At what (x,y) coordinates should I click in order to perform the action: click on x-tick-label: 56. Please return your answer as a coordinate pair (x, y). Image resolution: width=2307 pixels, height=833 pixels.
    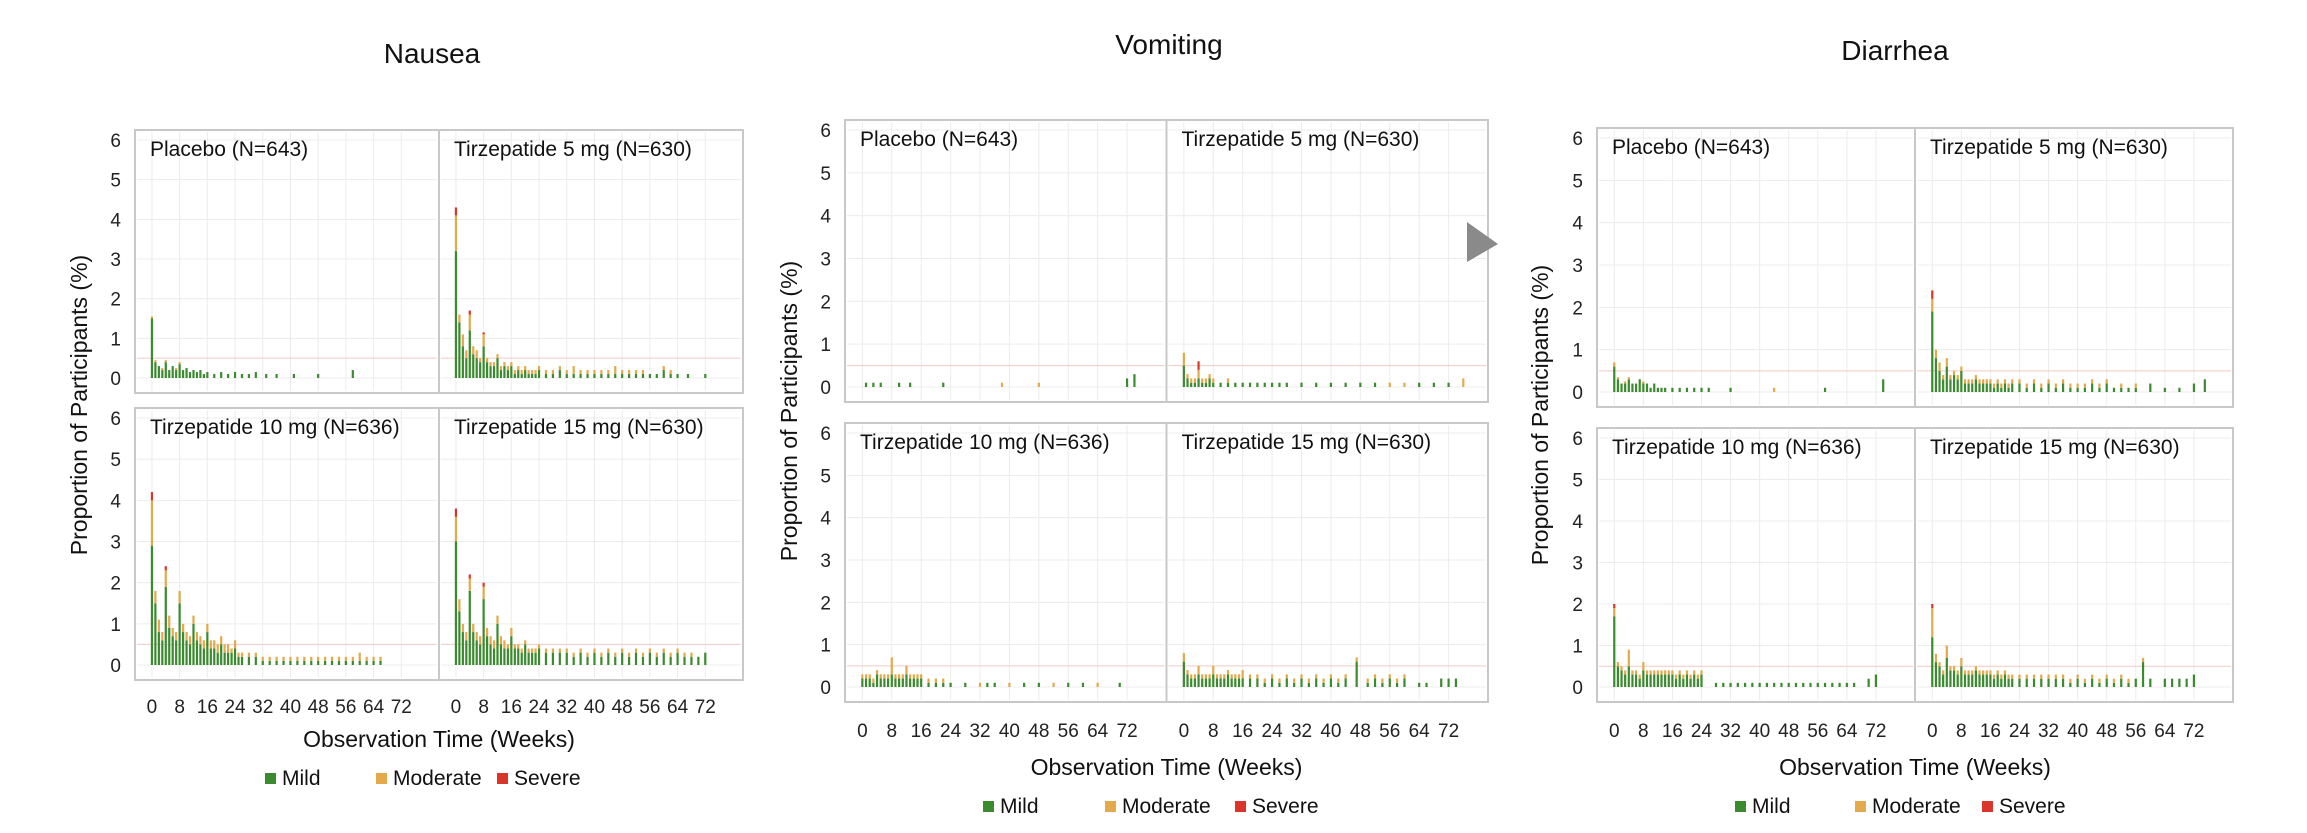
    Looking at the image, I should click on (1817, 731).